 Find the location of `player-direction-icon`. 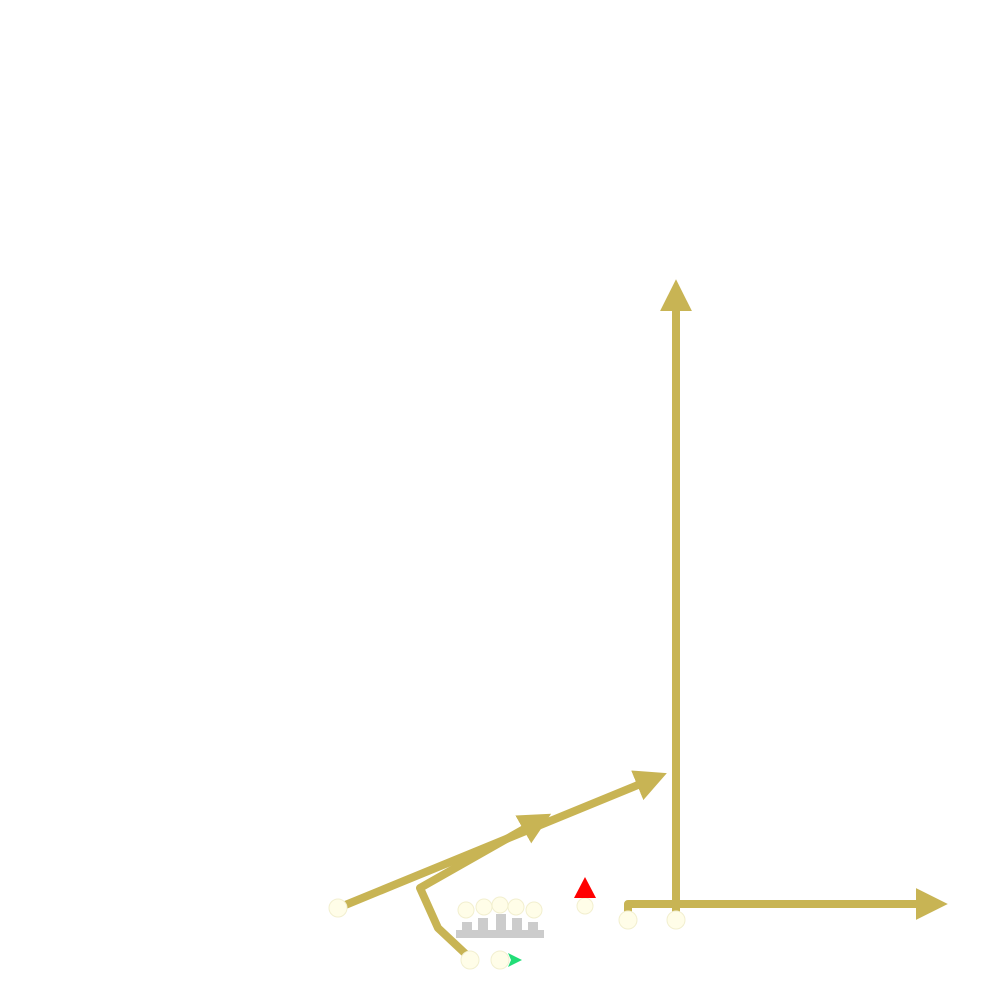

player-direction-icon is located at coordinates (515, 960).